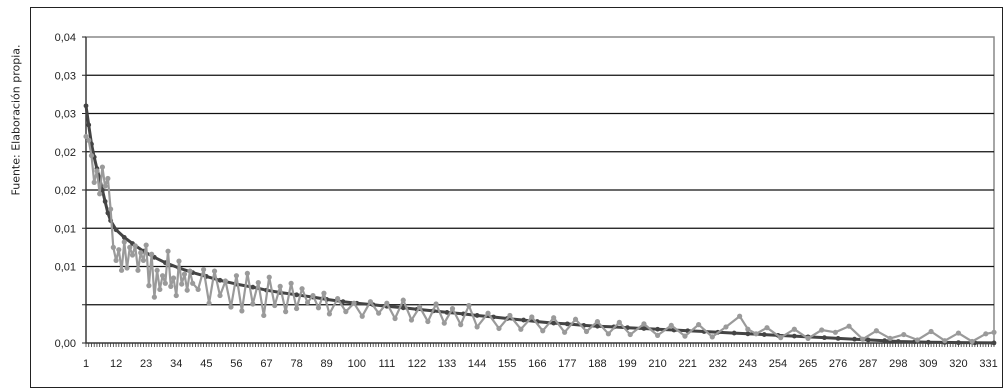 The width and height of the screenshot is (1007, 390). What do you see at coordinates (236, 364) in the screenshot?
I see `x-tick-label: 56` at bounding box center [236, 364].